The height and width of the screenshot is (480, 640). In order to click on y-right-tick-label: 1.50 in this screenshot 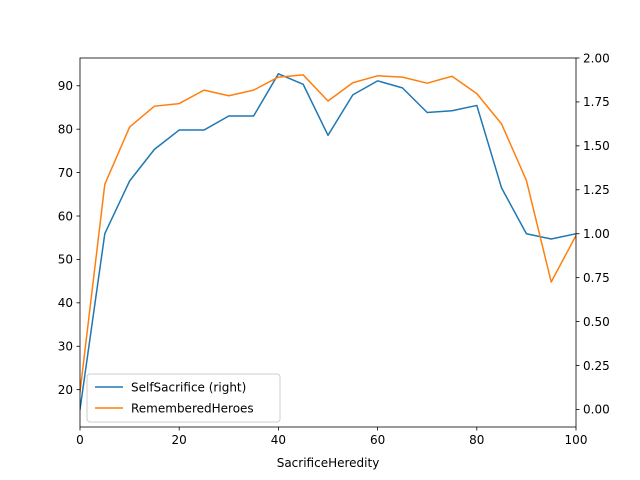, I will do `click(596, 146)`.